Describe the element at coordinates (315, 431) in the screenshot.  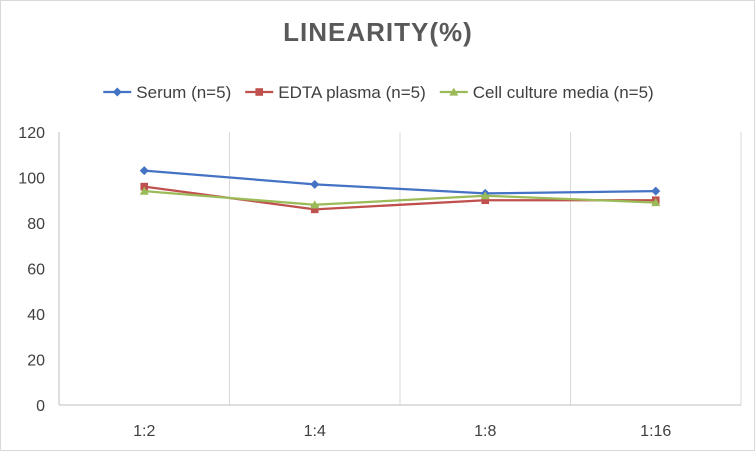
I see `x-tick-label: 1:4` at that location.